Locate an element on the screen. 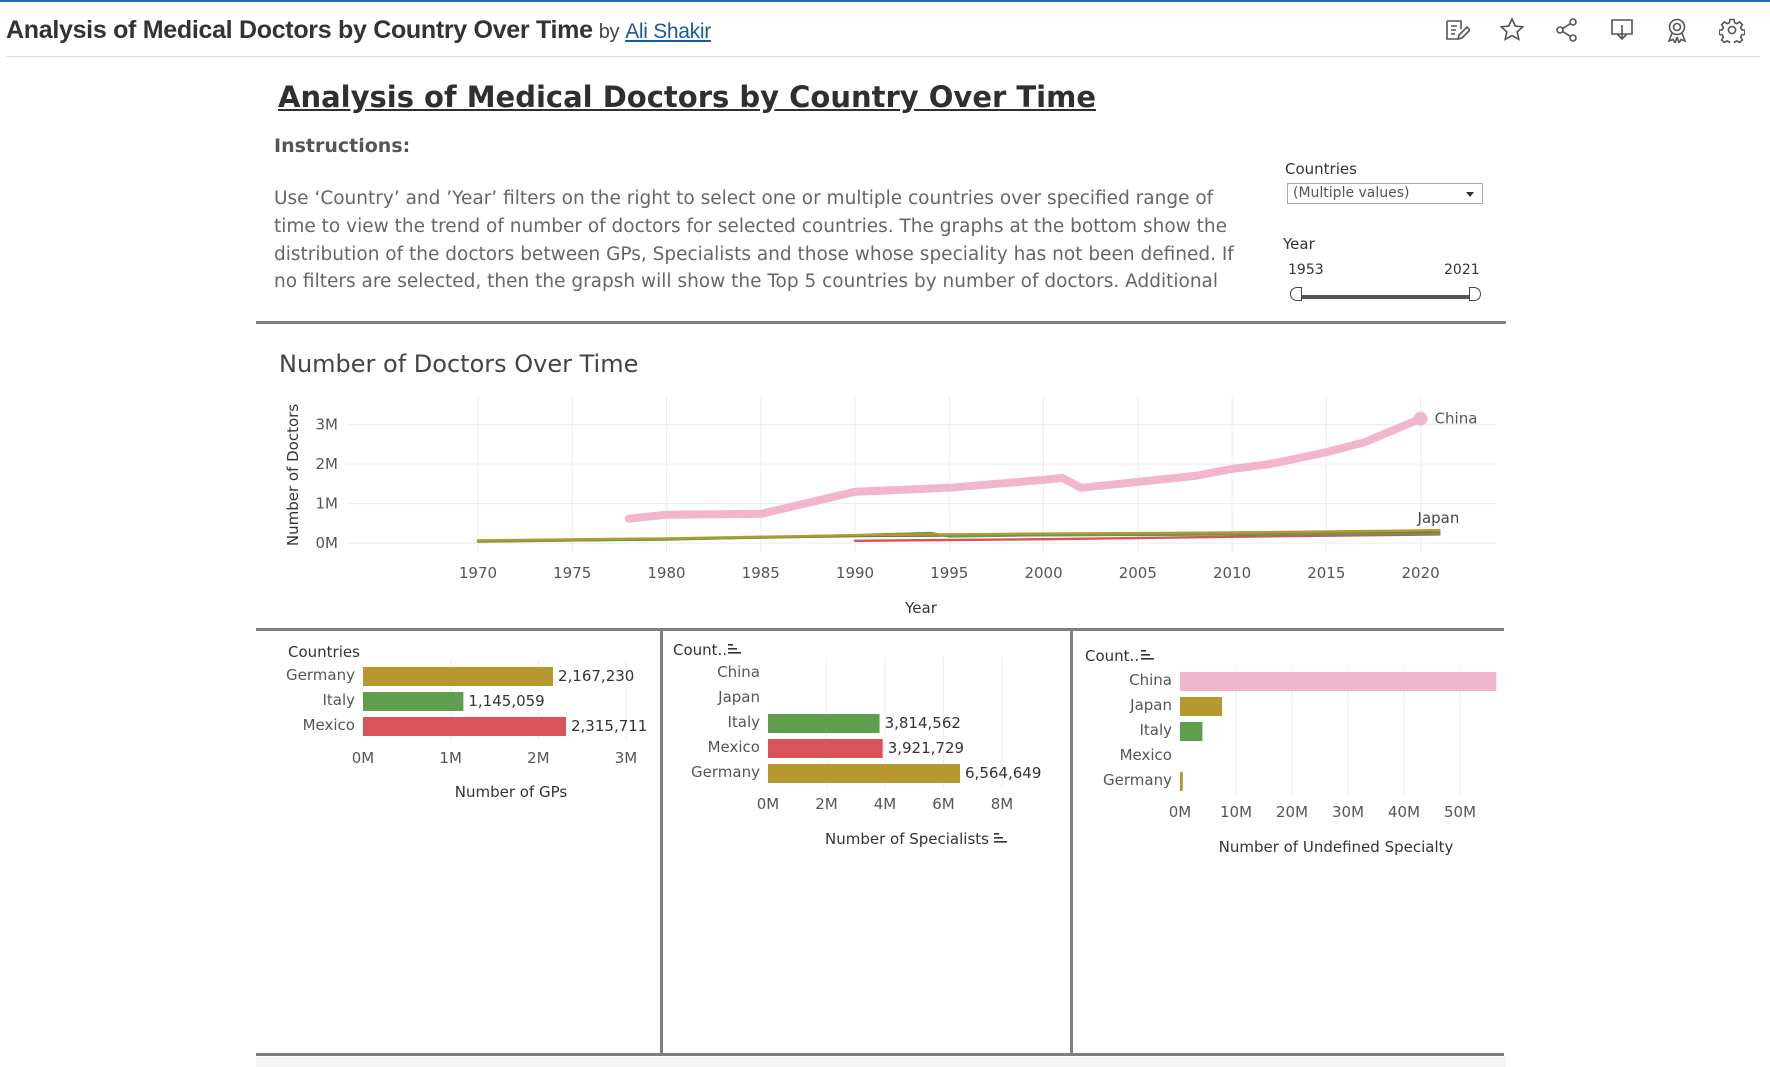 This screenshot has width=1770, height=1067. x-axis-title: Year is located at coordinates (921, 608).